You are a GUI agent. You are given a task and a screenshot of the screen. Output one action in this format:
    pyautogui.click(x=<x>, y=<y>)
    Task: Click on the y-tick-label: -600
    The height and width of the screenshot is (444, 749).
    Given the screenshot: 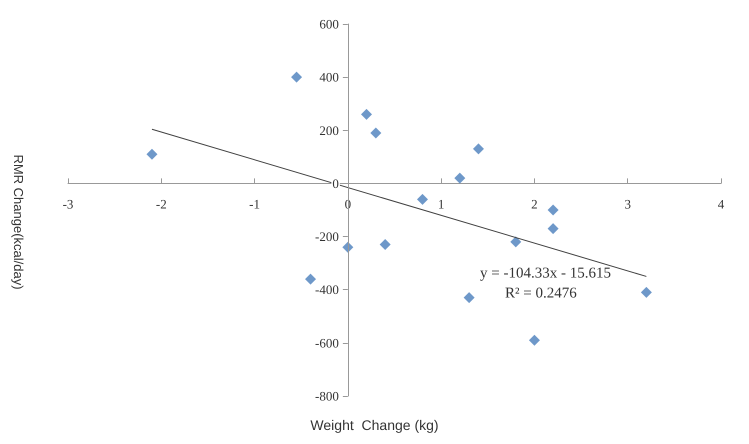 What is the action you would take?
    pyautogui.click(x=327, y=342)
    